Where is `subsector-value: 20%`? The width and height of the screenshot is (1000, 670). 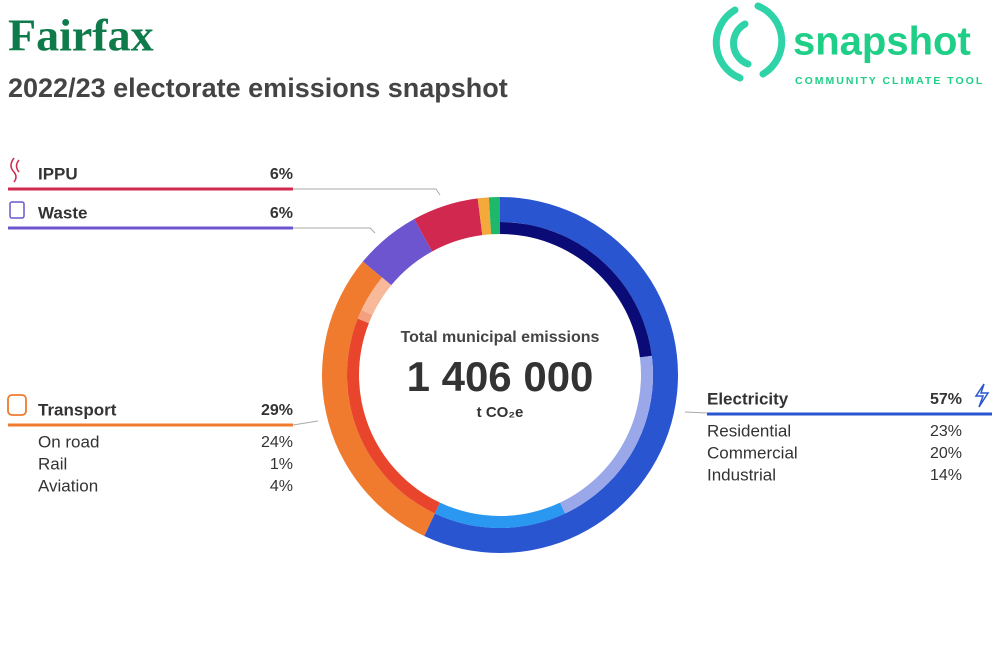
subsector-value: 20% is located at coordinates (946, 453).